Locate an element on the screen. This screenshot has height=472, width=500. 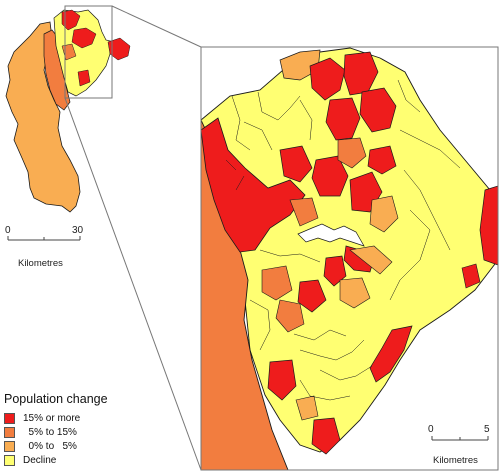
detail-lake is located at coordinates (331, 235).